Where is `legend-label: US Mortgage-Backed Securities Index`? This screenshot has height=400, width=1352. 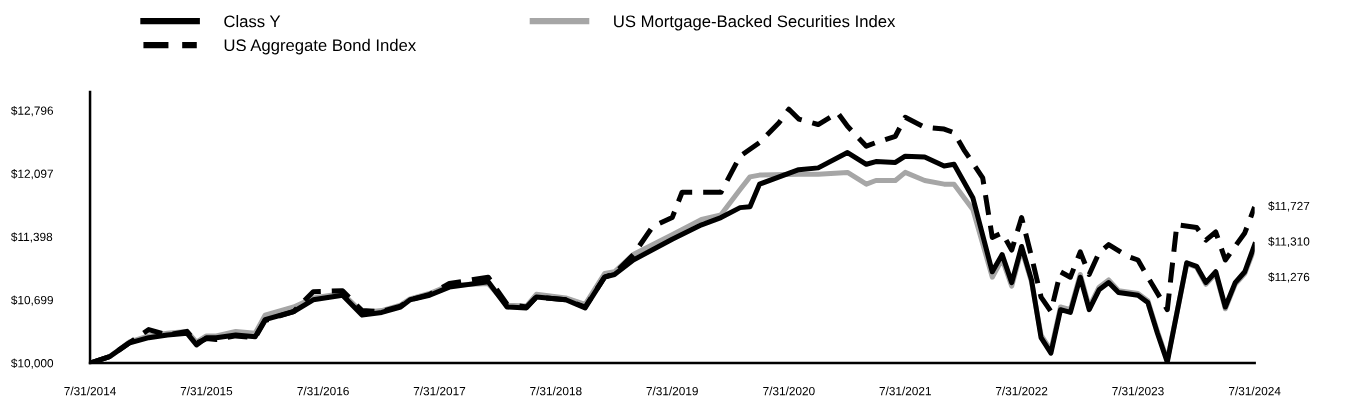 legend-label: US Mortgage-Backed Securities Index is located at coordinates (755, 23).